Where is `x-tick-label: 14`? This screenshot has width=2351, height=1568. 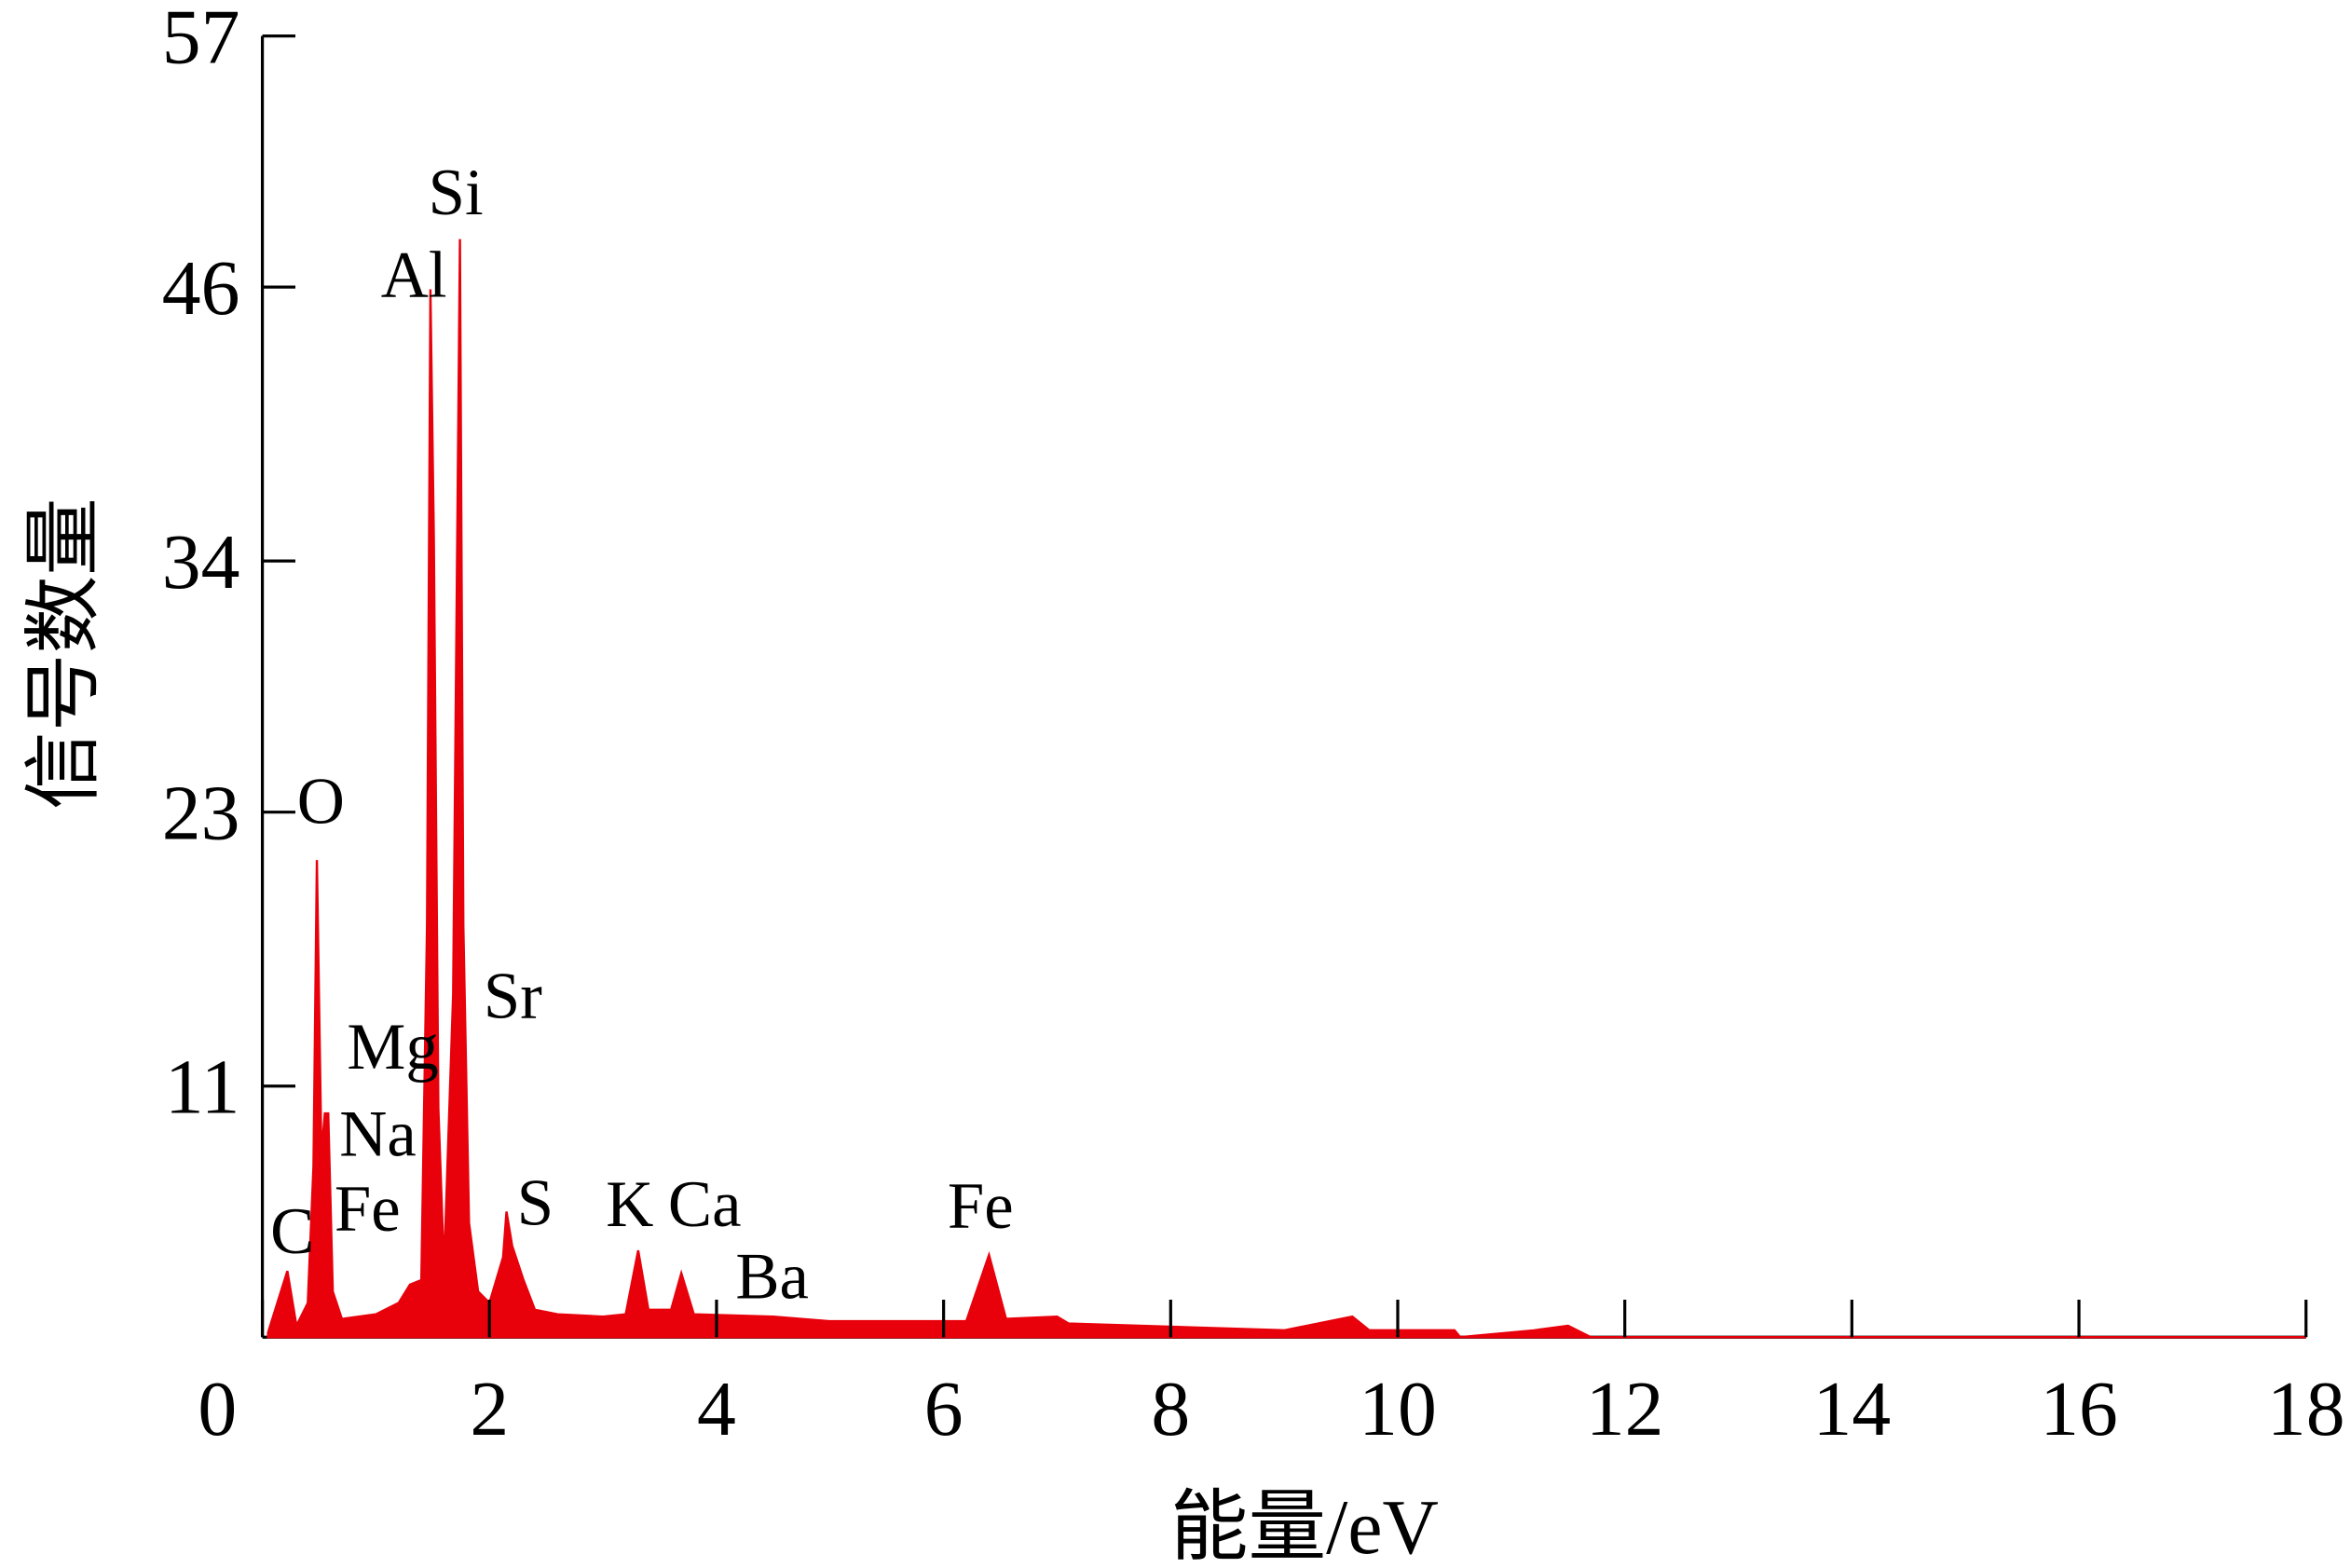
x-tick-label: 14 is located at coordinates (1852, 1409).